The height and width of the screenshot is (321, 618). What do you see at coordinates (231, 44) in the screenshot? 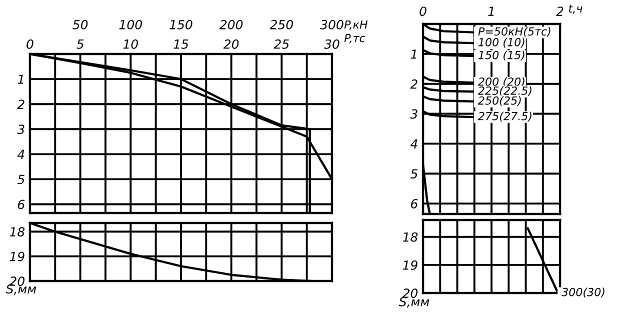
I see `x2-tick-label: 20` at bounding box center [231, 44].